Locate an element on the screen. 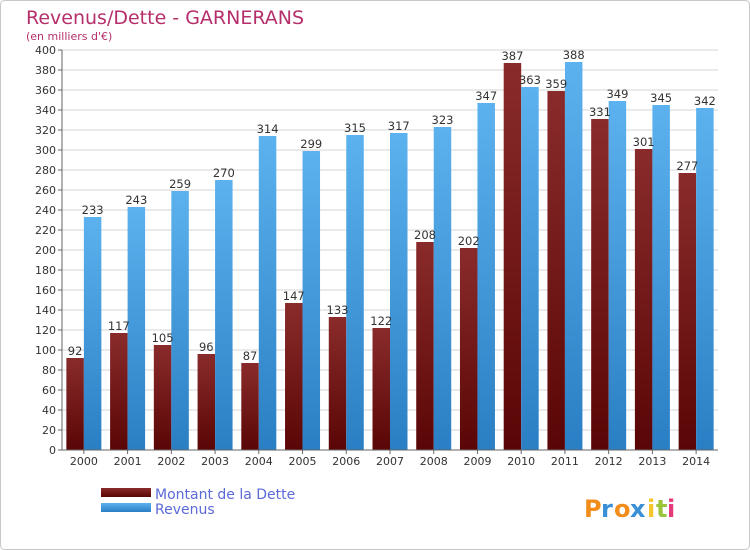 The height and width of the screenshot is (550, 750). data-label: 96 is located at coordinates (206, 347).